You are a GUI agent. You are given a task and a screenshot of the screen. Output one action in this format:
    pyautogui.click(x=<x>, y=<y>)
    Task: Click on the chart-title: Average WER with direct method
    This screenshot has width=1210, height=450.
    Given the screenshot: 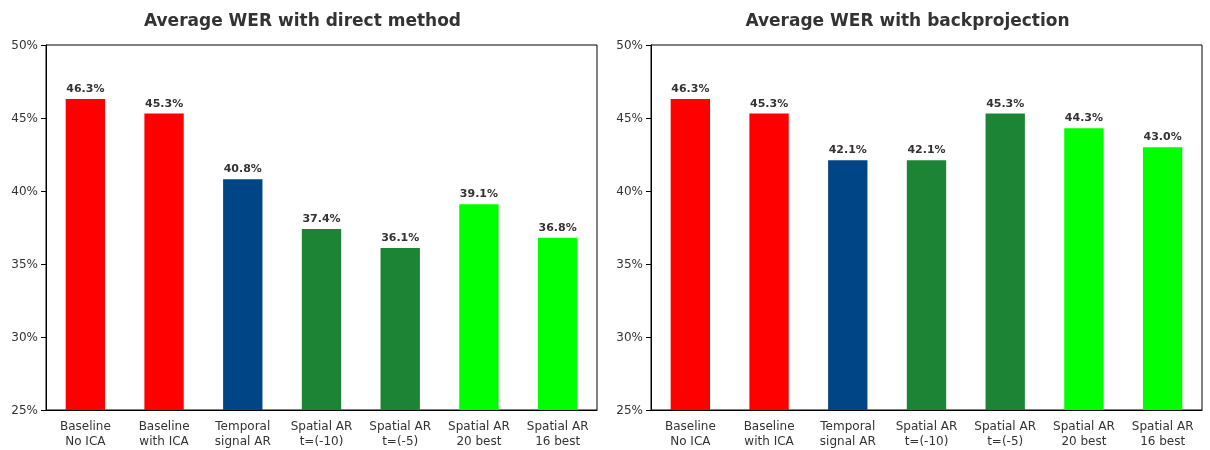 What is the action you would take?
    pyautogui.click(x=302, y=19)
    